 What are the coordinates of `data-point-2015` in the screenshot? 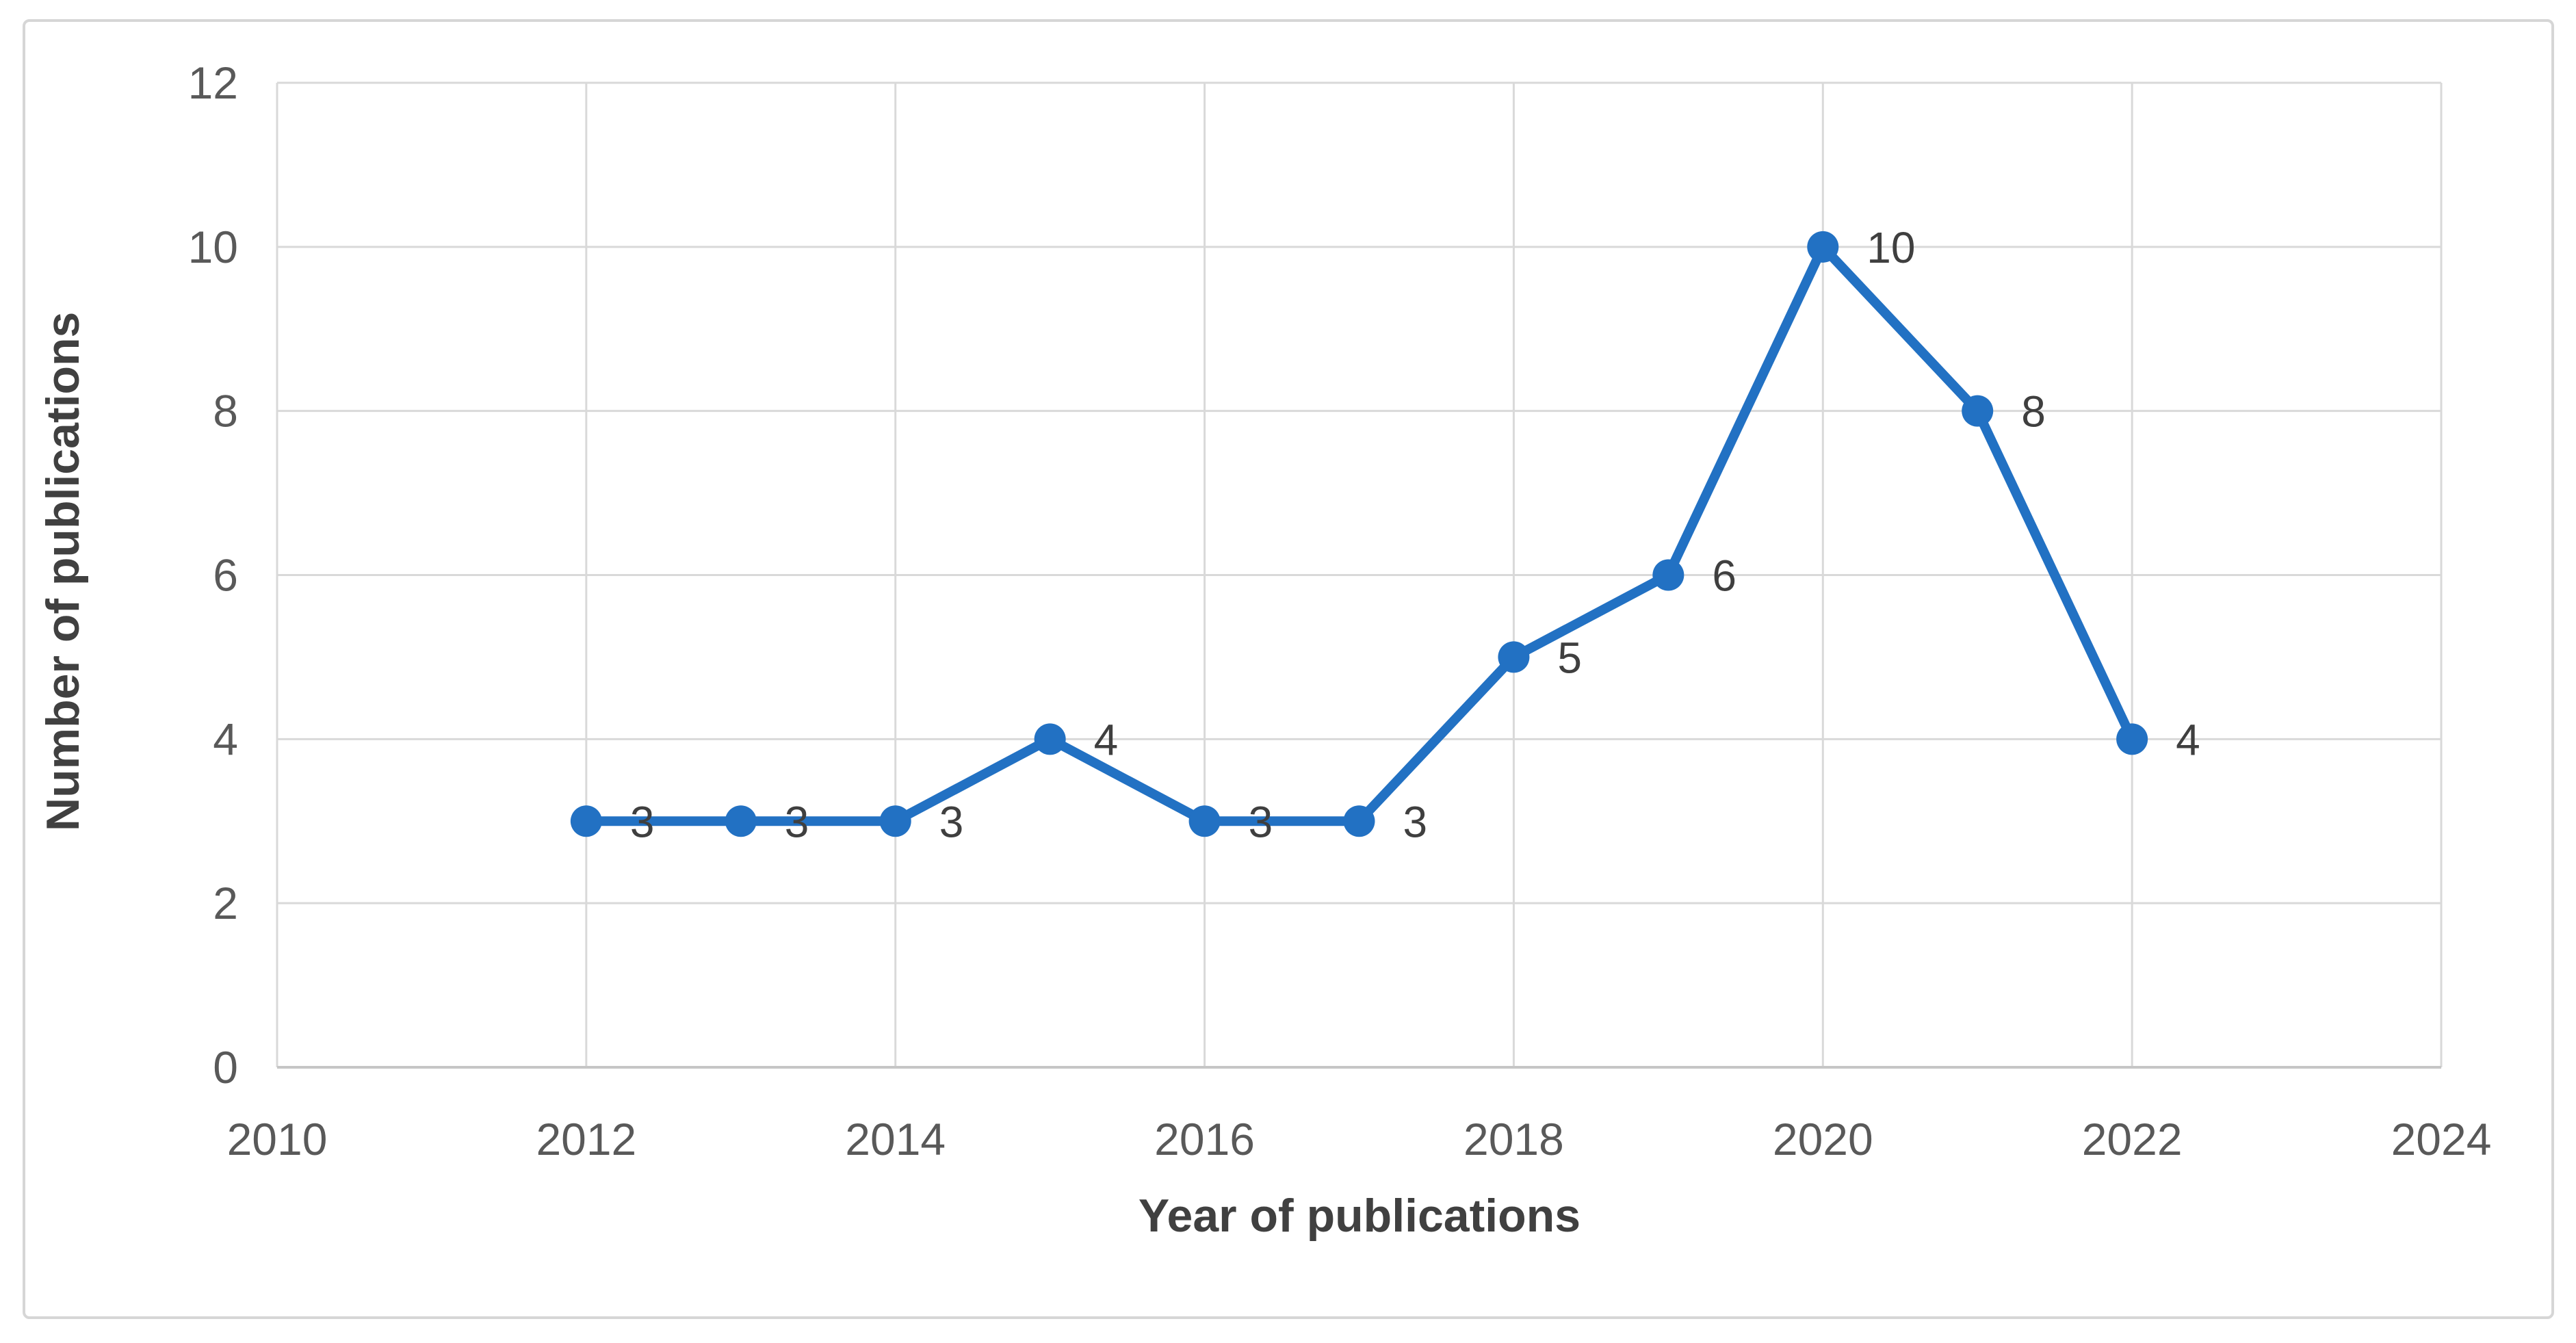 It's located at (1050, 739).